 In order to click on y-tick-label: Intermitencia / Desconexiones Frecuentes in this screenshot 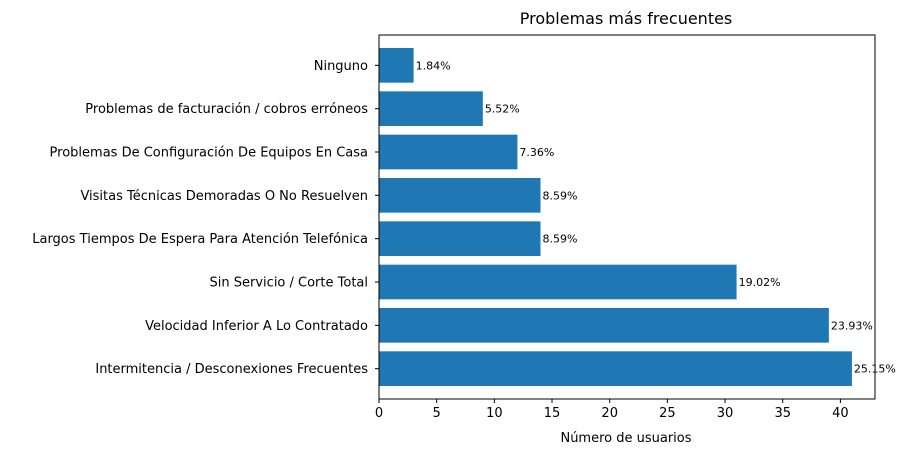, I will do `click(231, 369)`.